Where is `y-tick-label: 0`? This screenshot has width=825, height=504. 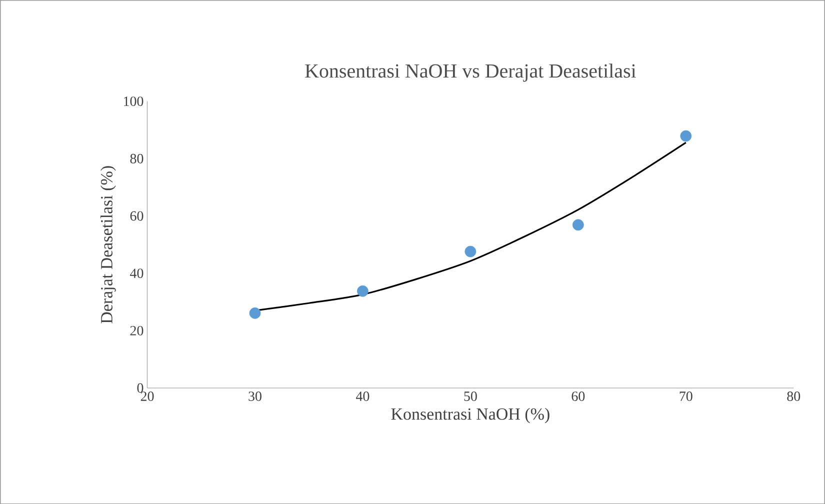
y-tick-label: 0 is located at coordinates (140, 388).